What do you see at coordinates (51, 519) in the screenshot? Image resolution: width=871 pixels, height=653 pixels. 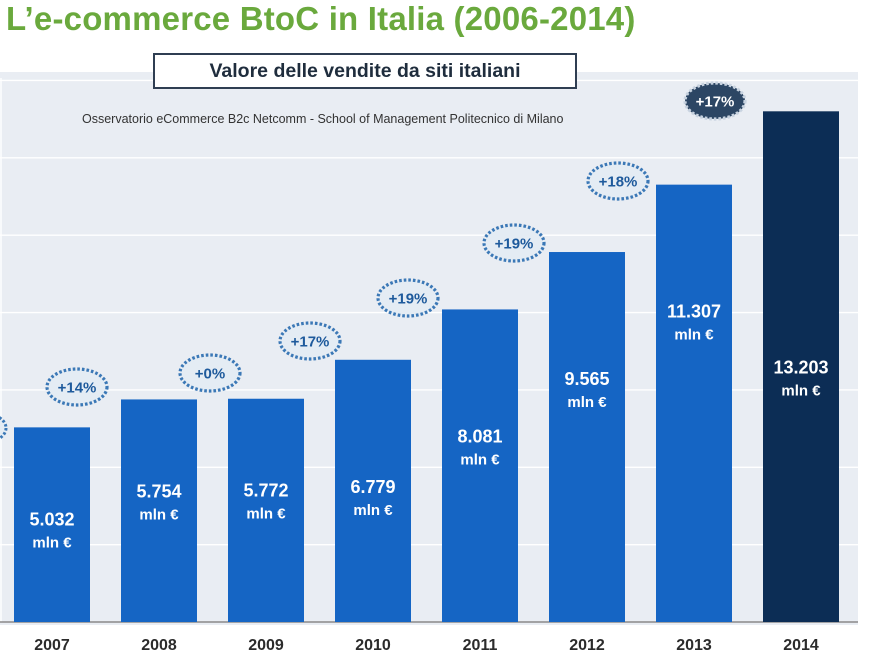 I see `data-label: 5.032` at bounding box center [51, 519].